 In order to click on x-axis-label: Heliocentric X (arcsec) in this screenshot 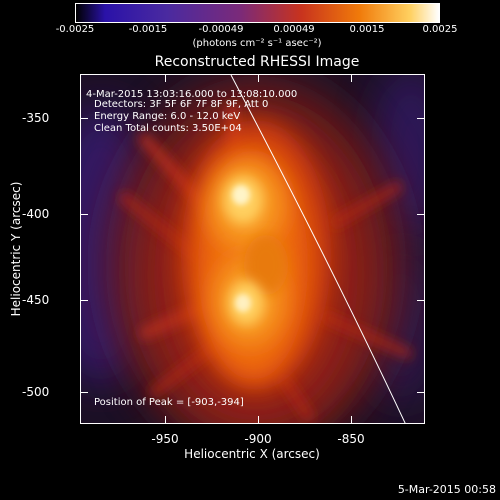, I will do `click(252, 454)`.